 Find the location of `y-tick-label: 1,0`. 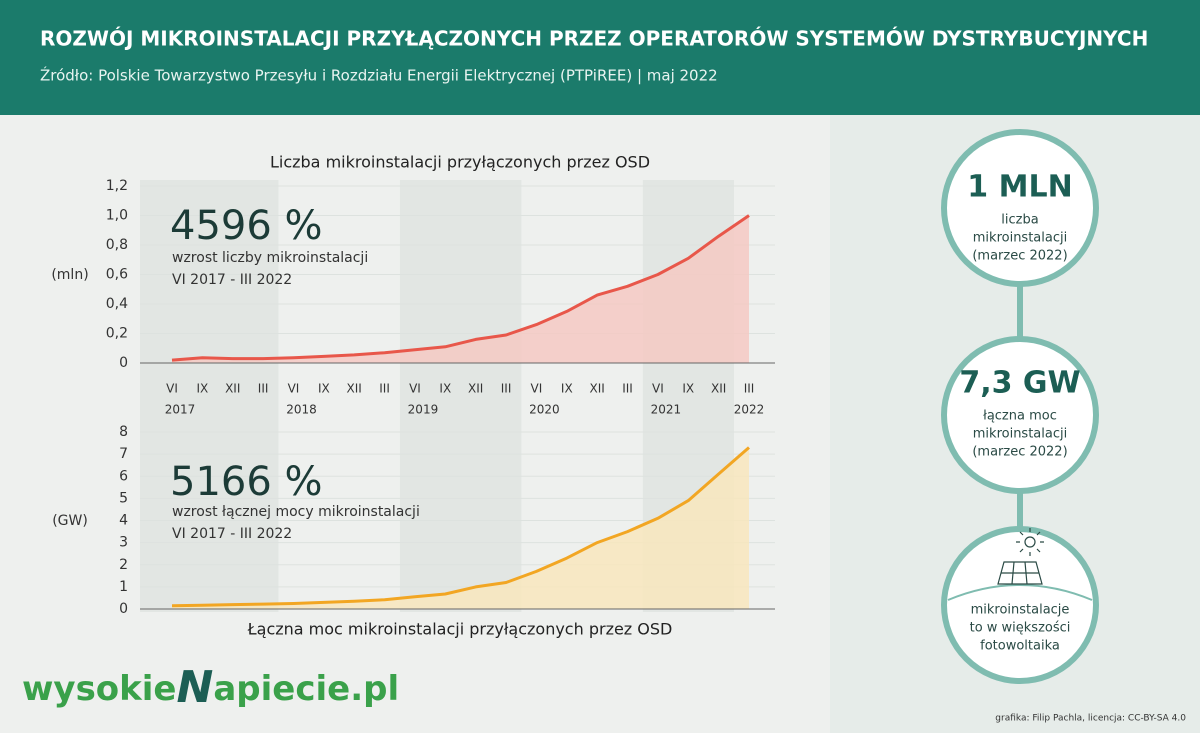

y-tick-label: 1,0 is located at coordinates (117, 216).